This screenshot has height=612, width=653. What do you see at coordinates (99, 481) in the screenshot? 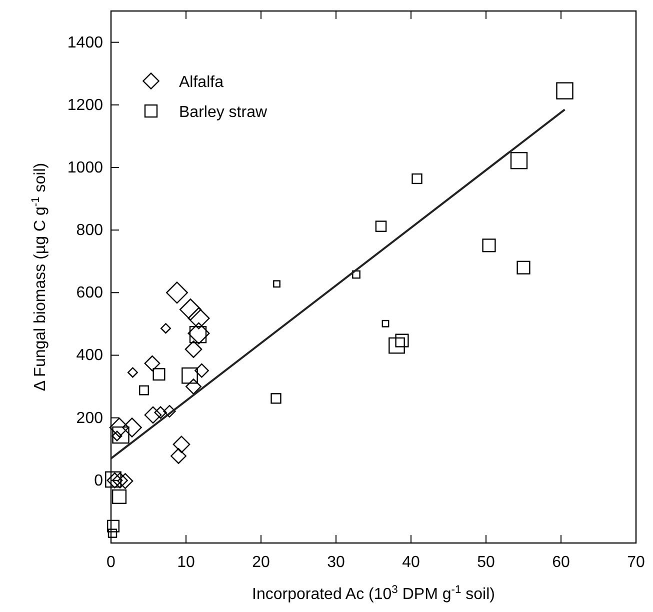
I see `y-tick-label: 0` at bounding box center [99, 481].